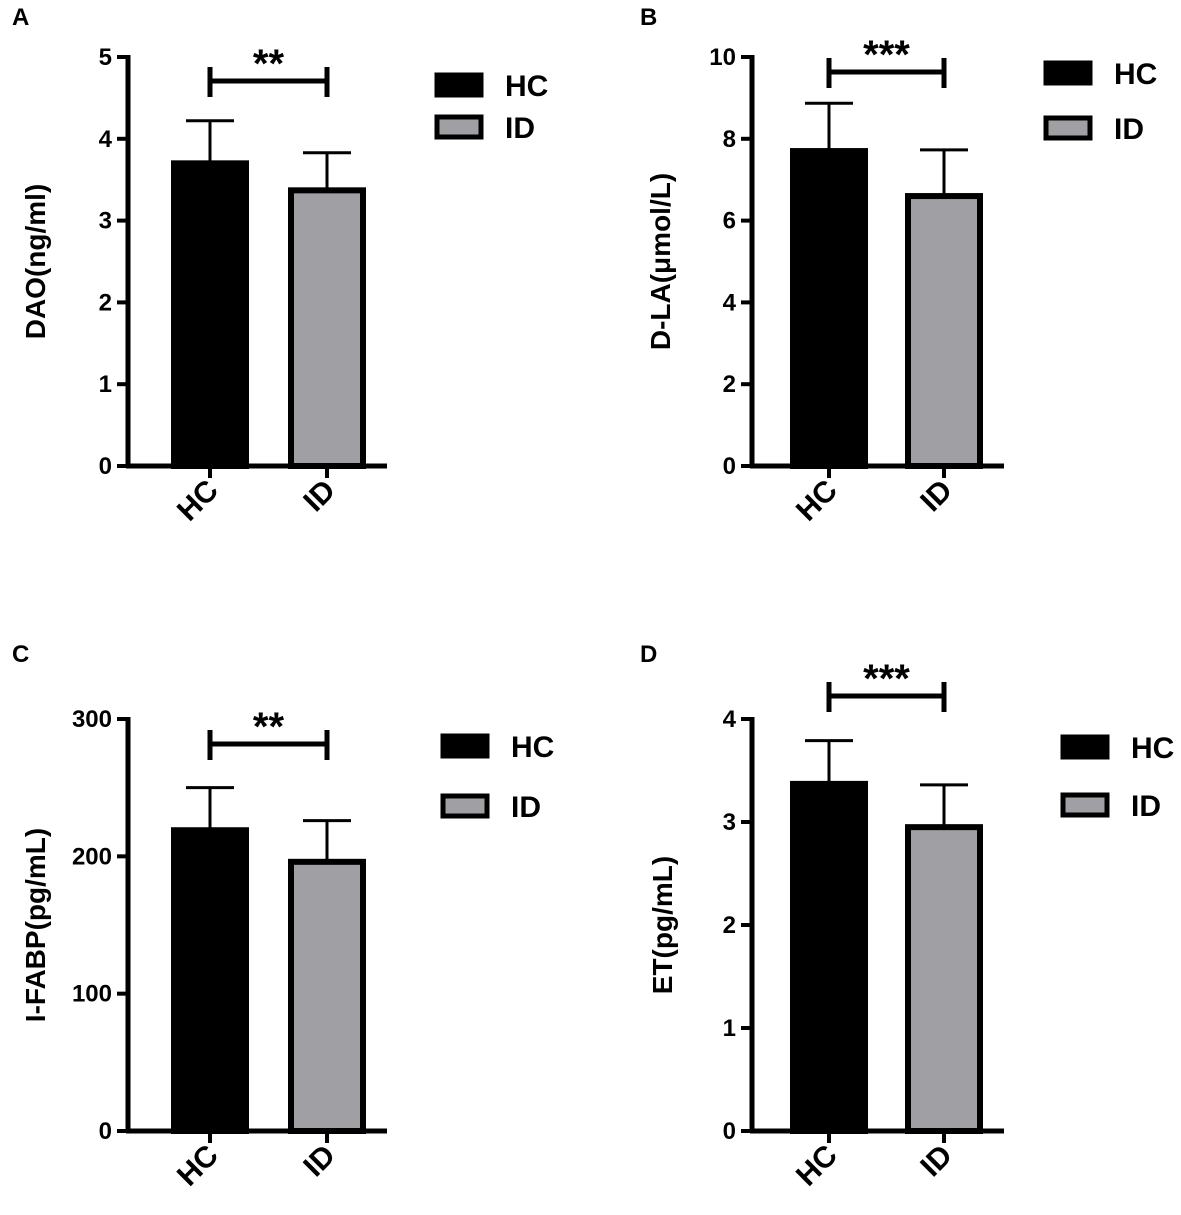 Image resolution: width=1181 pixels, height=1215 pixels. What do you see at coordinates (92, 856) in the screenshot?
I see `y-tick-label: 200` at bounding box center [92, 856].